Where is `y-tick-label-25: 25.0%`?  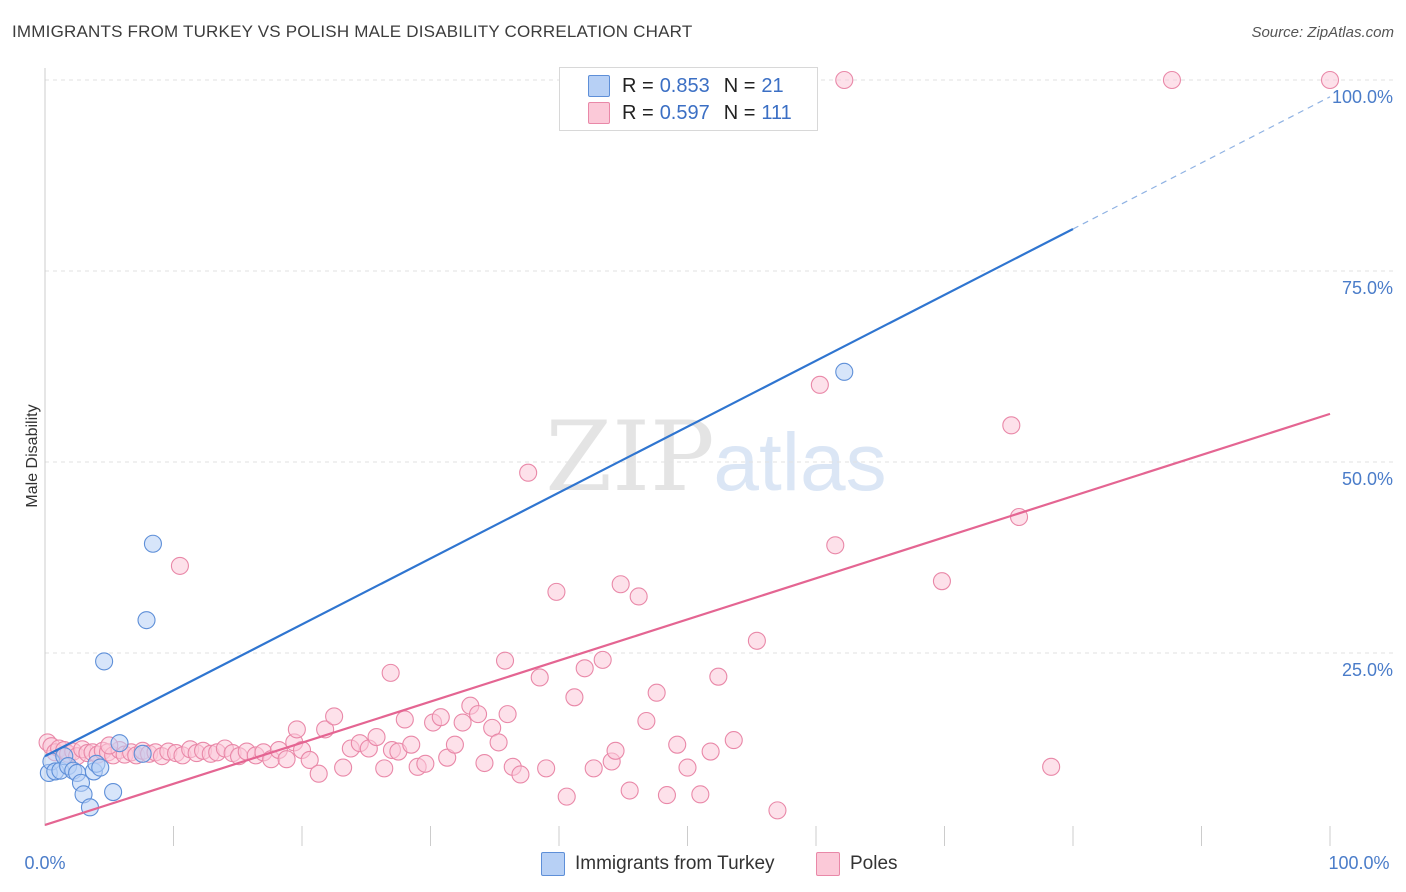 y-tick-label-25: 25.0% is located at coordinates (1367, 670).